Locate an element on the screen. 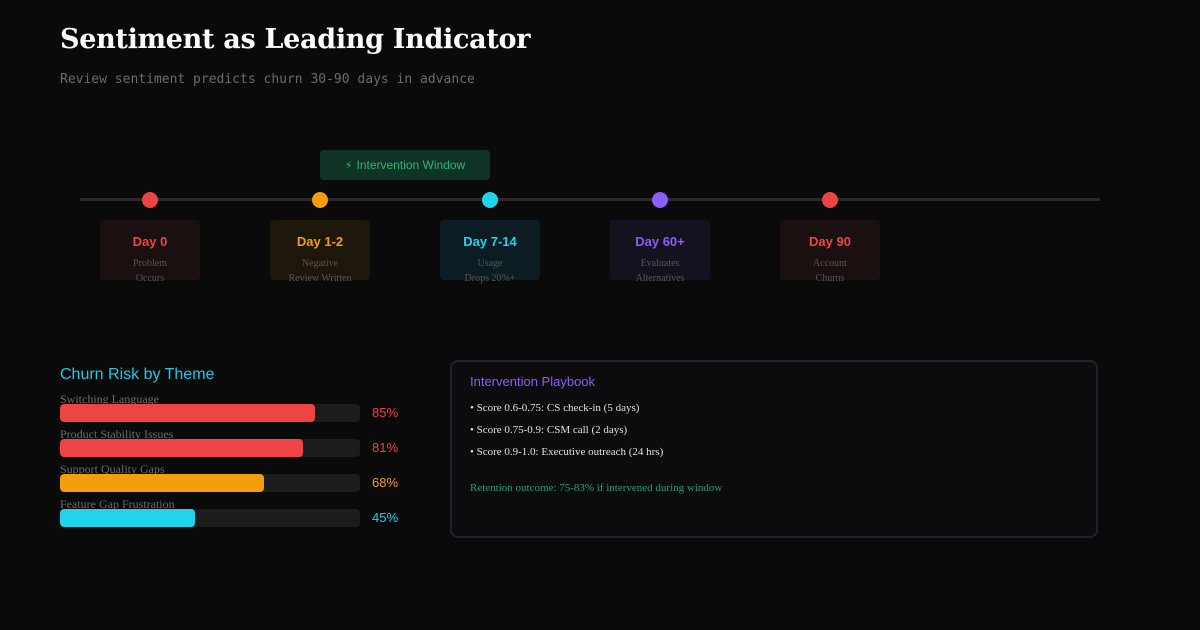  risk-row-feature-gap: Feature Gap Frustration 45% is located at coordinates (250, 515).